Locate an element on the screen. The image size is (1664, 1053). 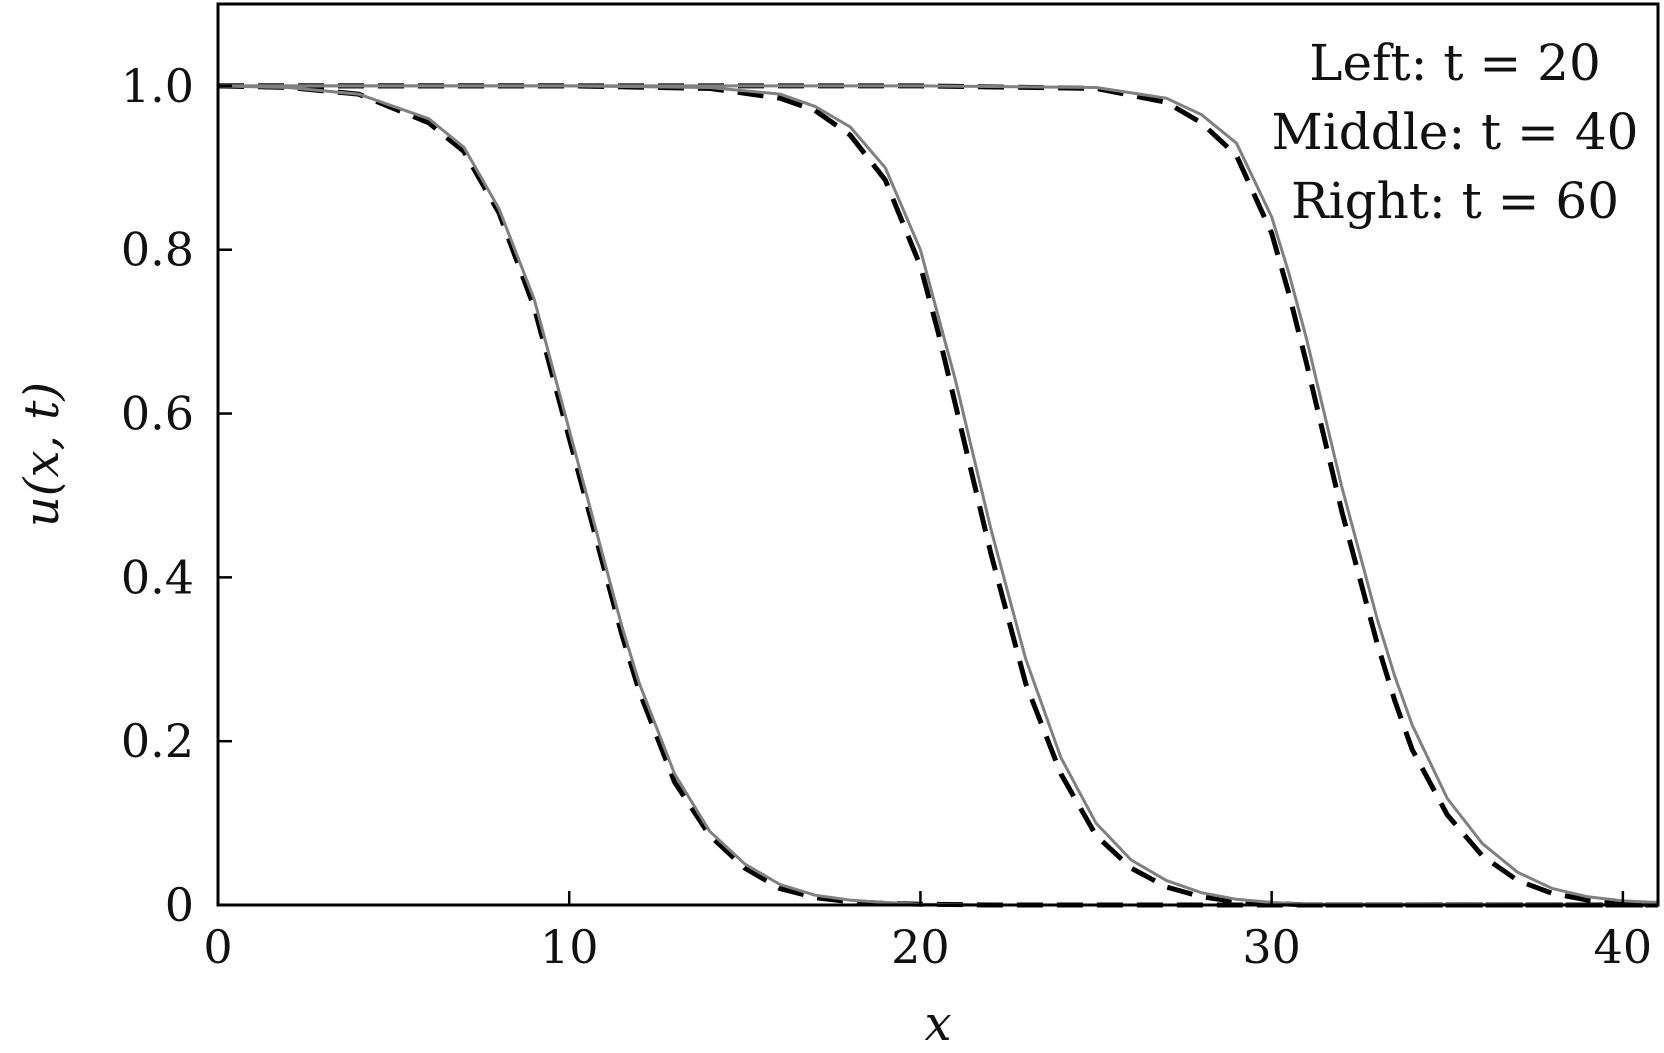
y-tick-label: 0.8 is located at coordinates (157, 250).